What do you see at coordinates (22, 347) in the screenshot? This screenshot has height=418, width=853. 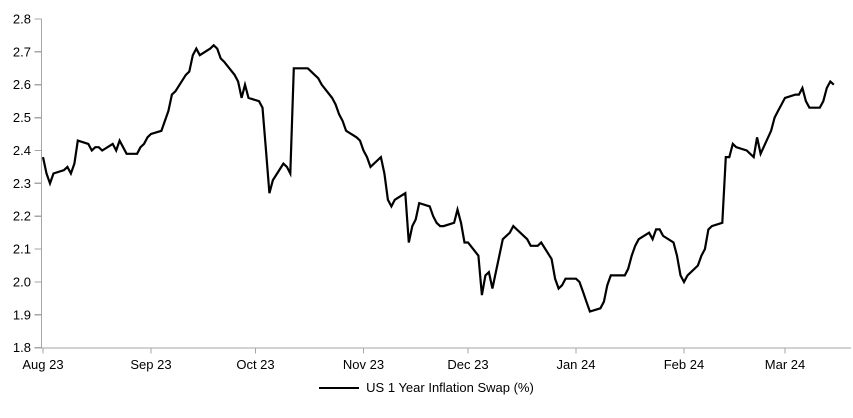 I see `y-tick-label: 1.8` at bounding box center [22, 347].